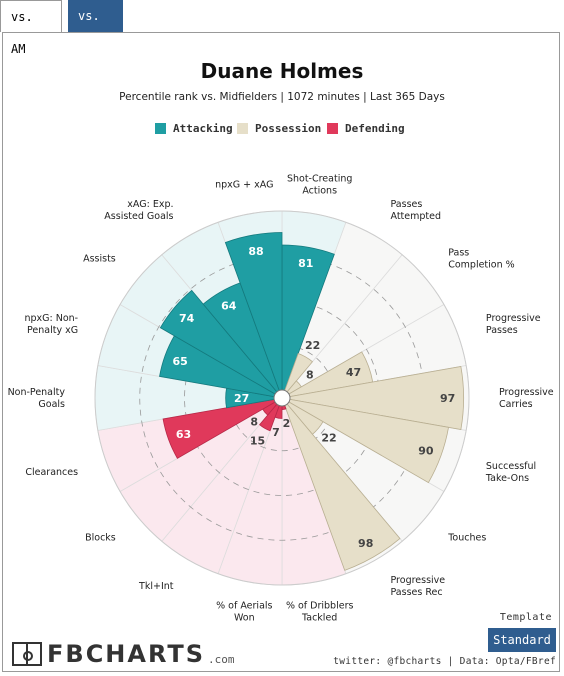 This screenshot has width=564, height=676. I want to click on category-label: Shot-Creating Actions, so click(319, 184).